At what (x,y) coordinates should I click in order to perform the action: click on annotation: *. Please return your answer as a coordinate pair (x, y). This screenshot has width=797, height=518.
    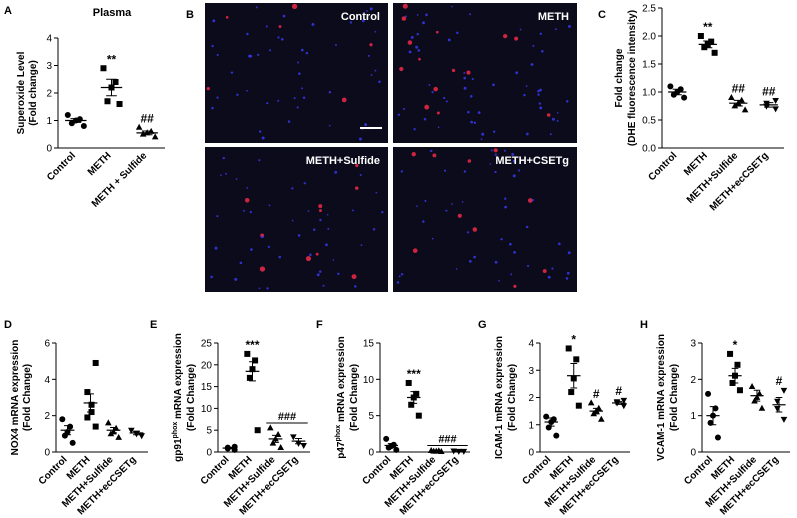
    Looking at the image, I should click on (573, 339).